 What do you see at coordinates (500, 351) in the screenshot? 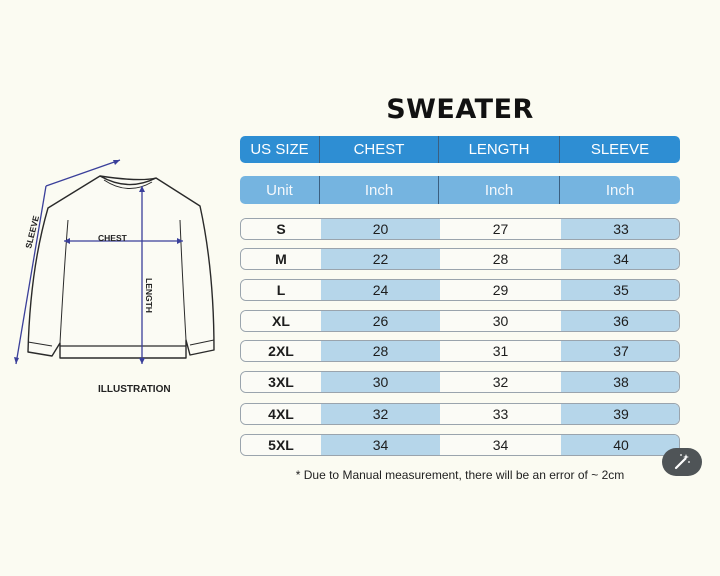
I see `length-cell: 31` at bounding box center [500, 351].